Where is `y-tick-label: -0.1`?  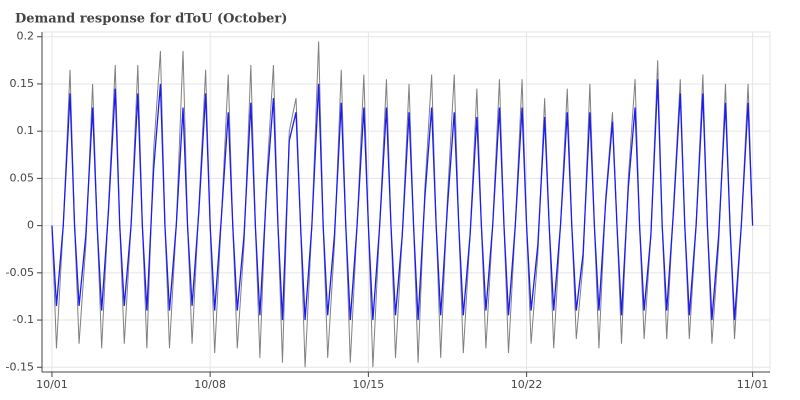
y-tick-label: -0.1 is located at coordinates (23, 319).